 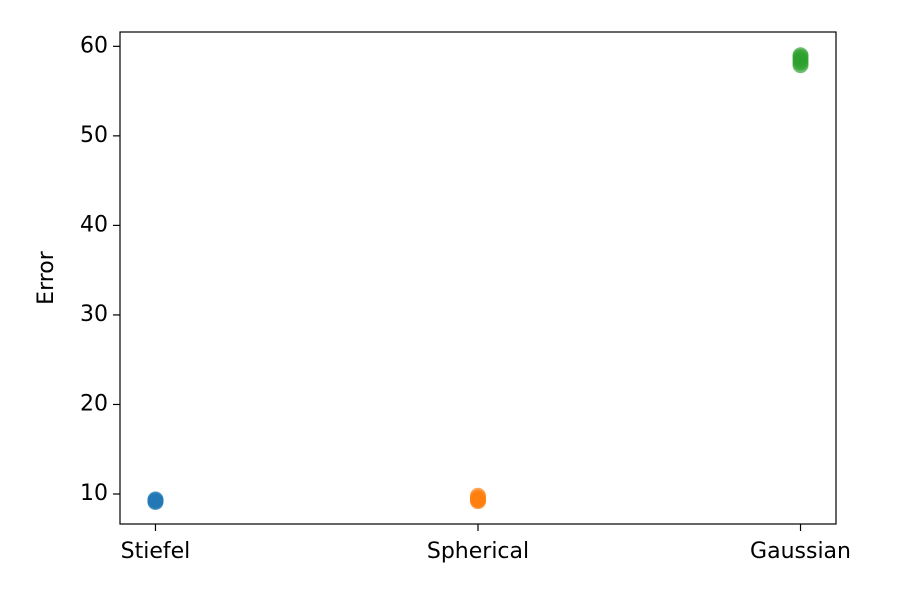 I want to click on y-axis-label: Error, so click(x=46, y=277).